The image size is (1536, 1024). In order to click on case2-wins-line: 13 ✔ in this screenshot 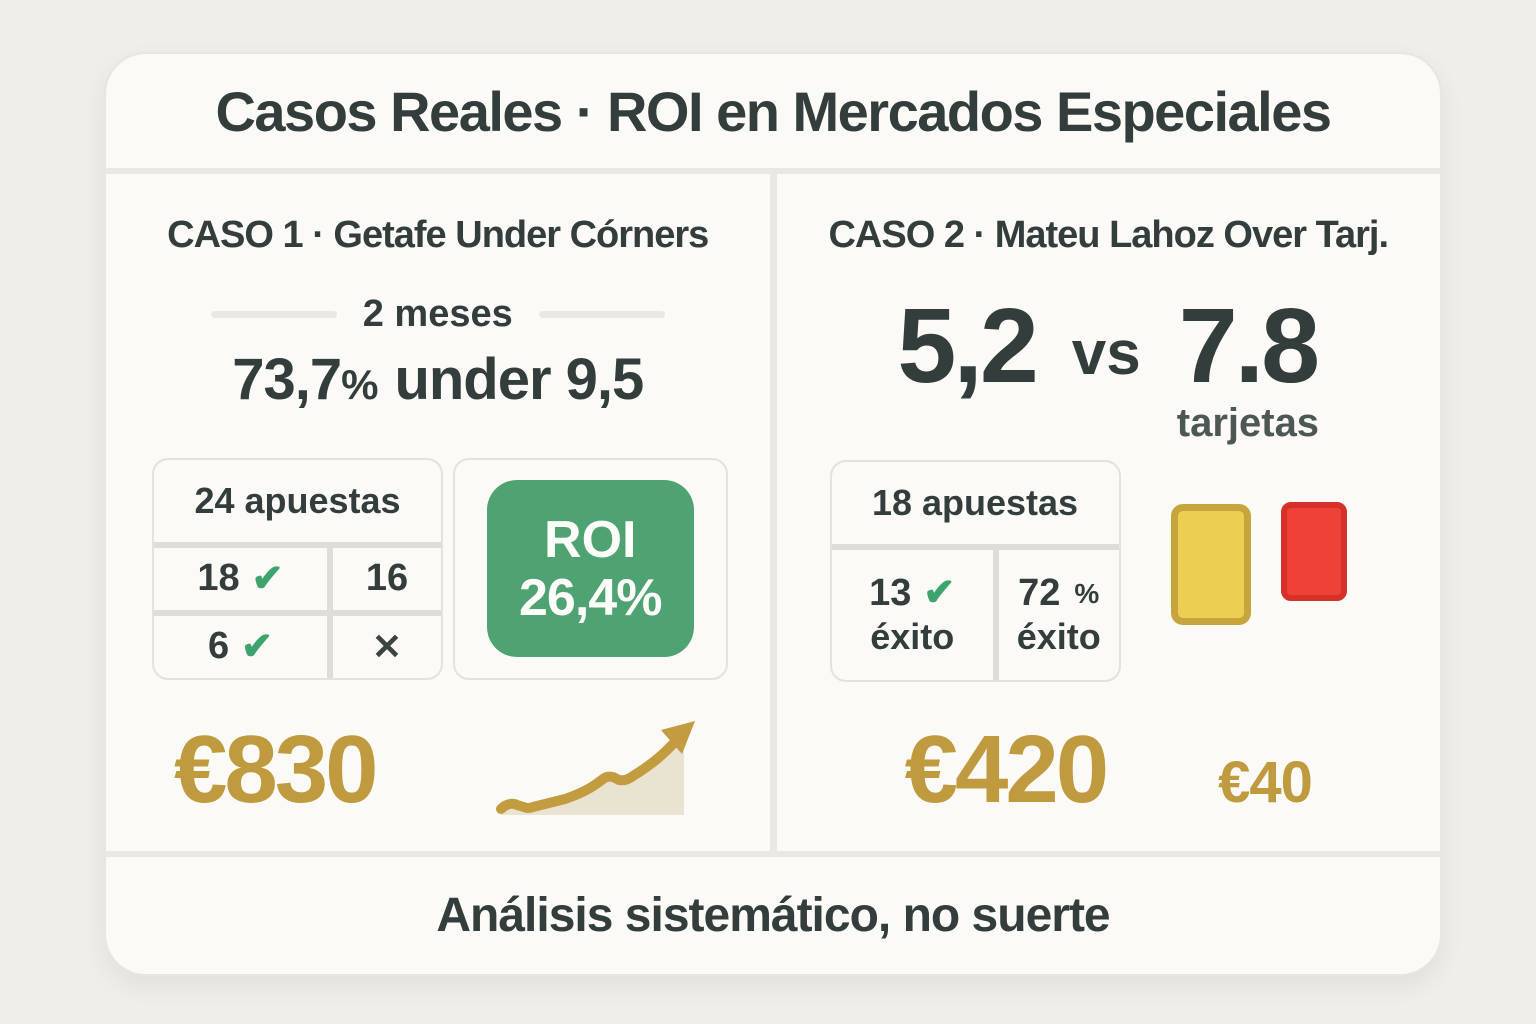, I will do `click(912, 594)`.